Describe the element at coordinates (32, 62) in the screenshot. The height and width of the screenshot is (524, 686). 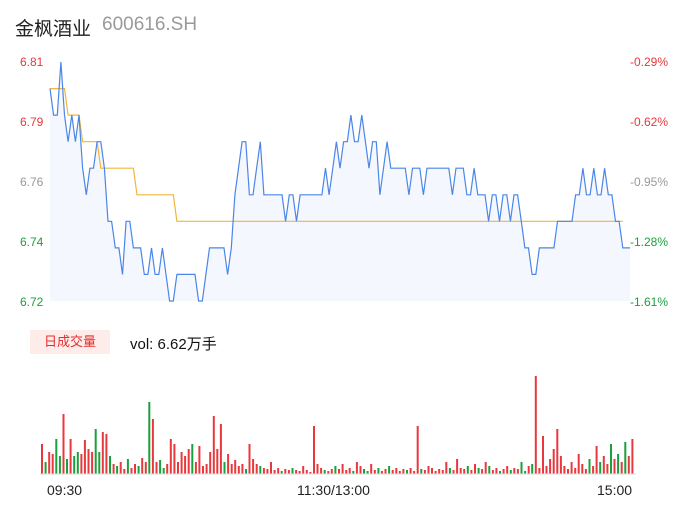
I see `y-left-tick: 6.81` at that location.